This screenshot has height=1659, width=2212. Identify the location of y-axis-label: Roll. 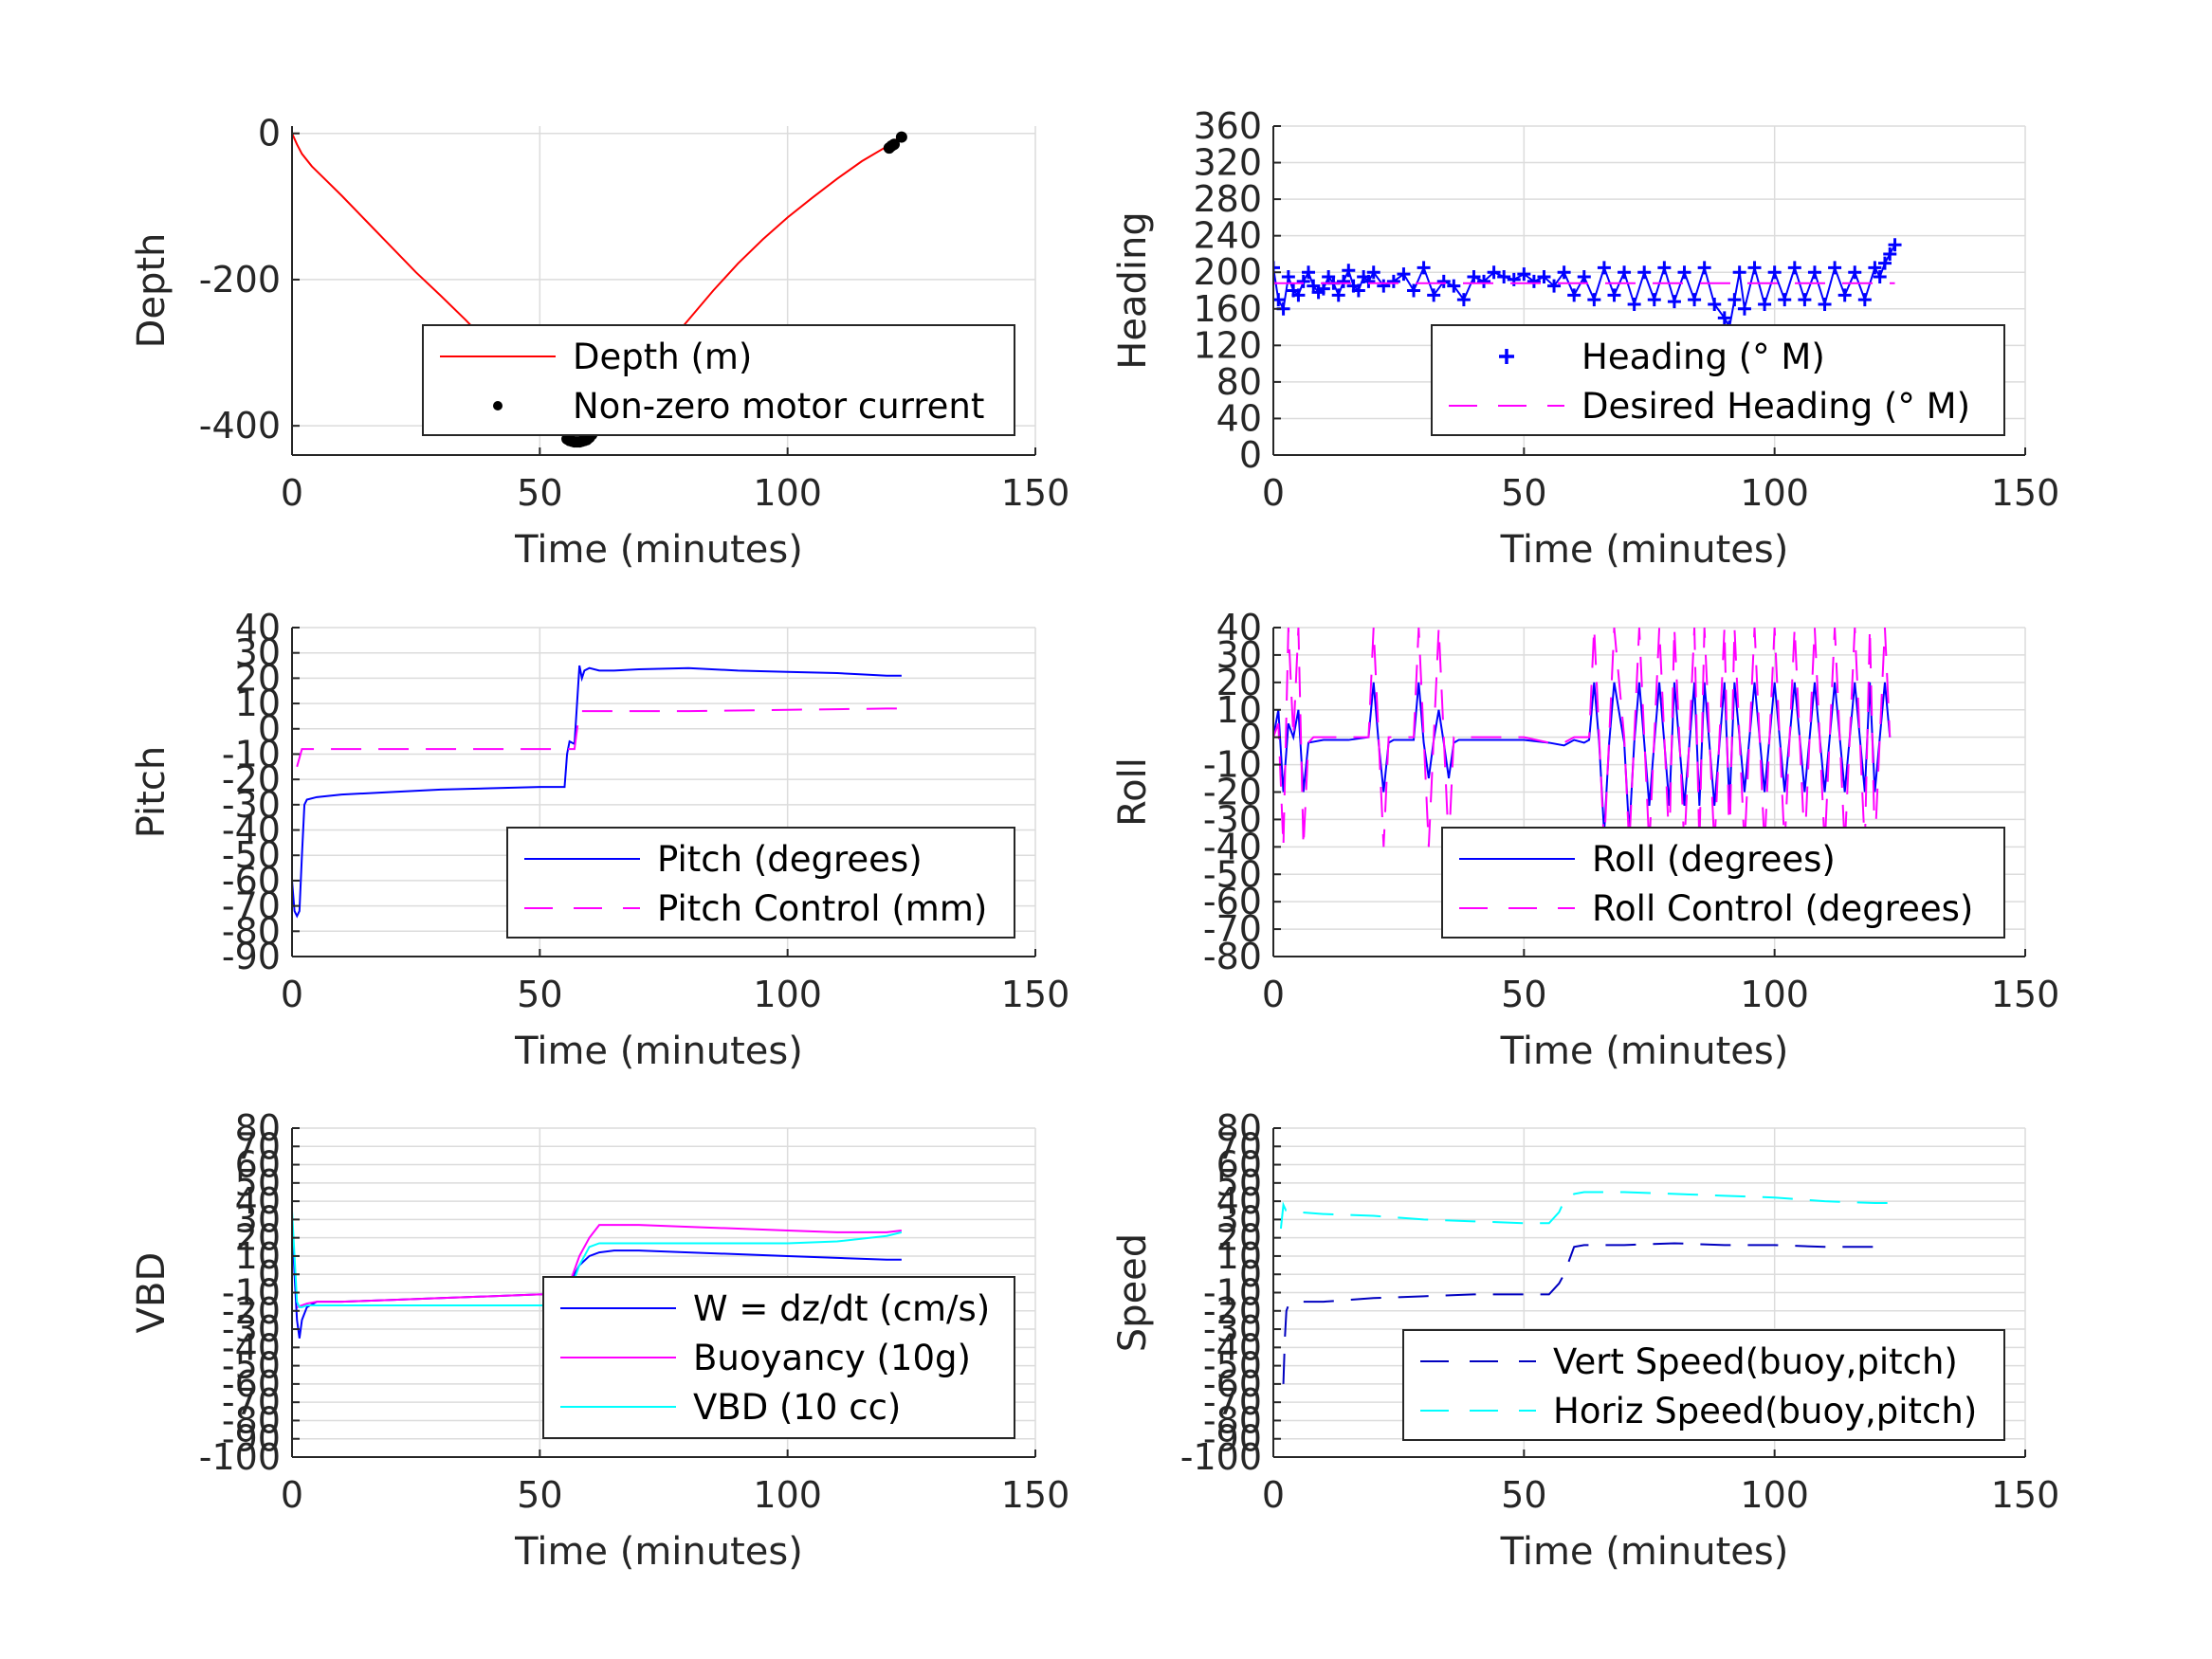
(1133, 792).